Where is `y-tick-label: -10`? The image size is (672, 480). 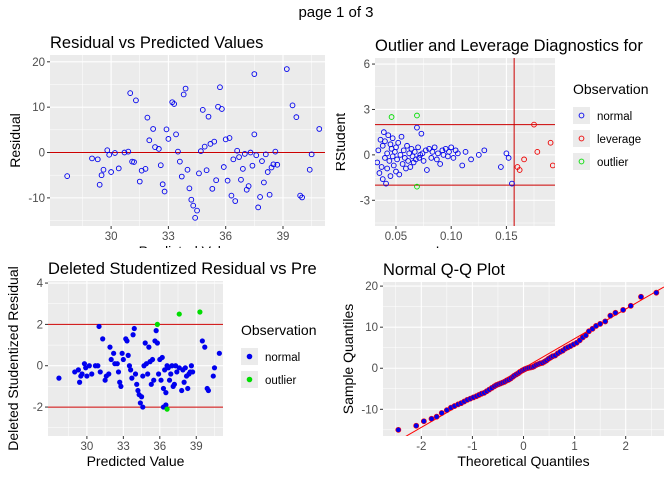
y-tick-label: -10 is located at coordinates (36, 199).